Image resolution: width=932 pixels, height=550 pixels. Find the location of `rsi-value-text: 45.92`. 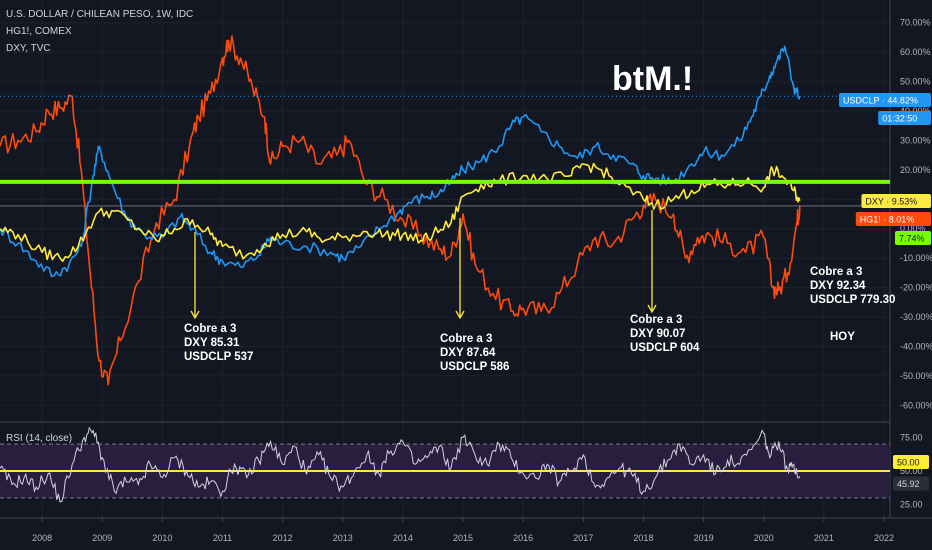

rsi-value-text: 45.92 is located at coordinates (908, 484).